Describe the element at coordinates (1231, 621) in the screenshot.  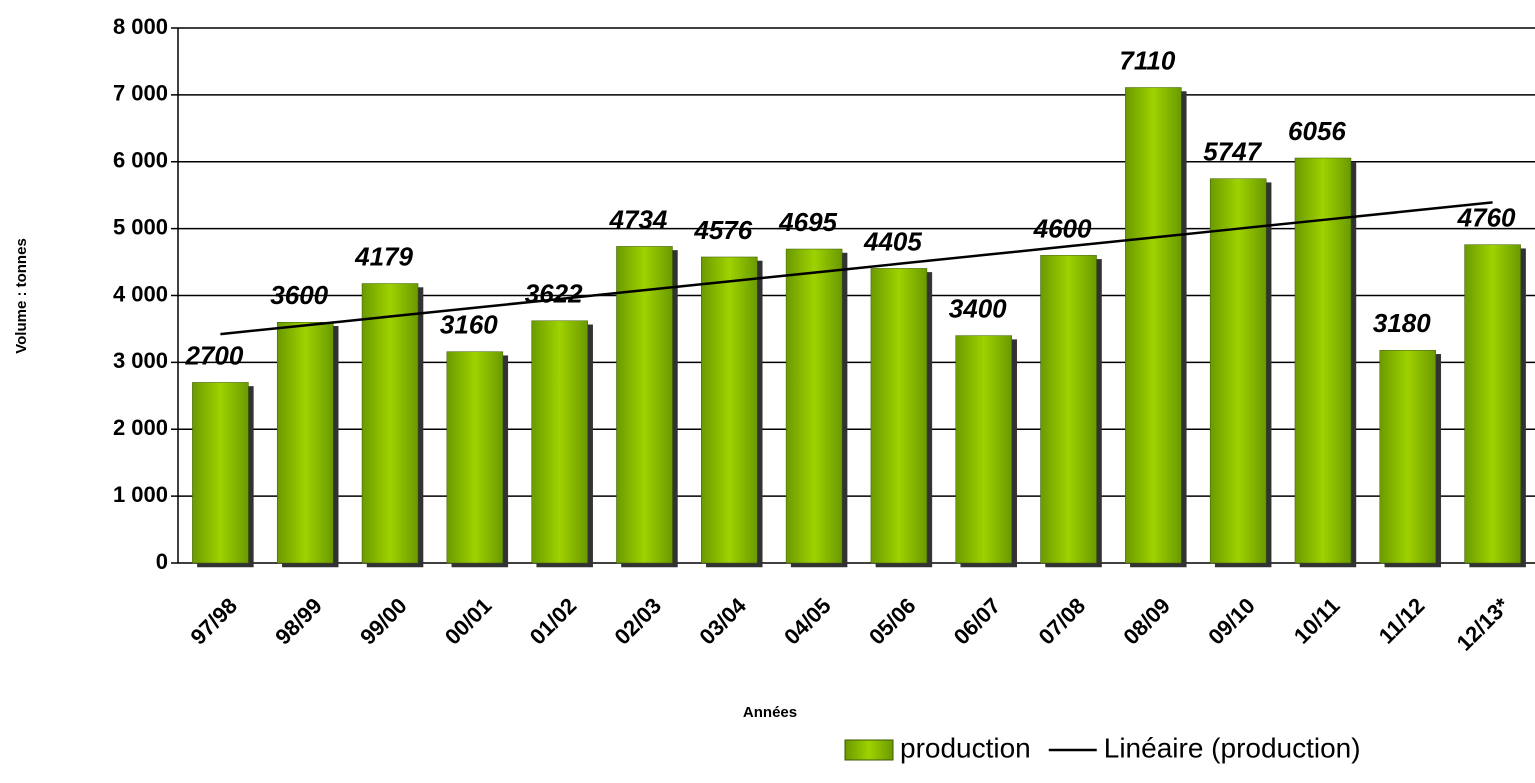
I see `x-tick-label: 09/10` at that location.